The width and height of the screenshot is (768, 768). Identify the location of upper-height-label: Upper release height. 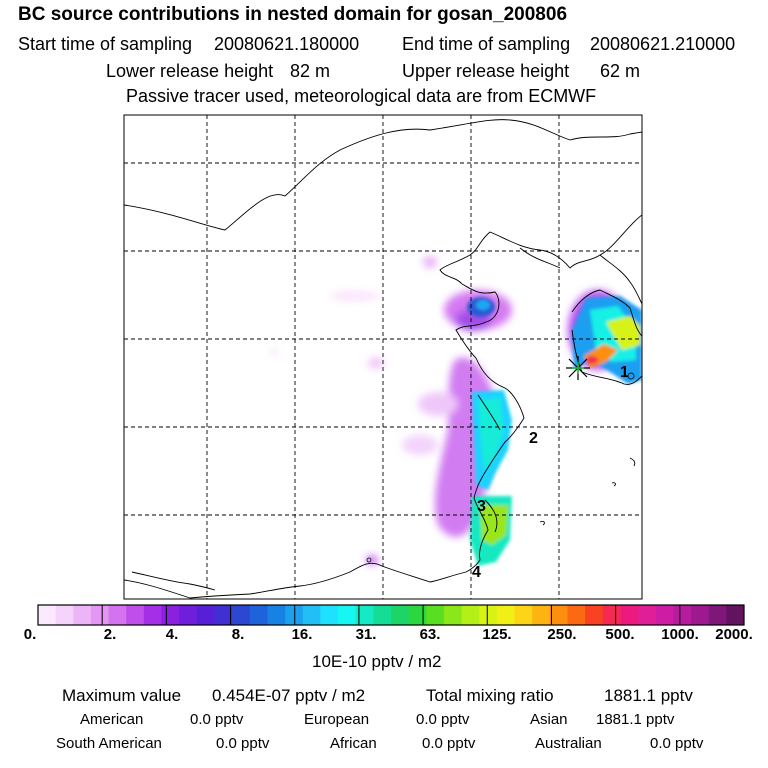
(486, 71).